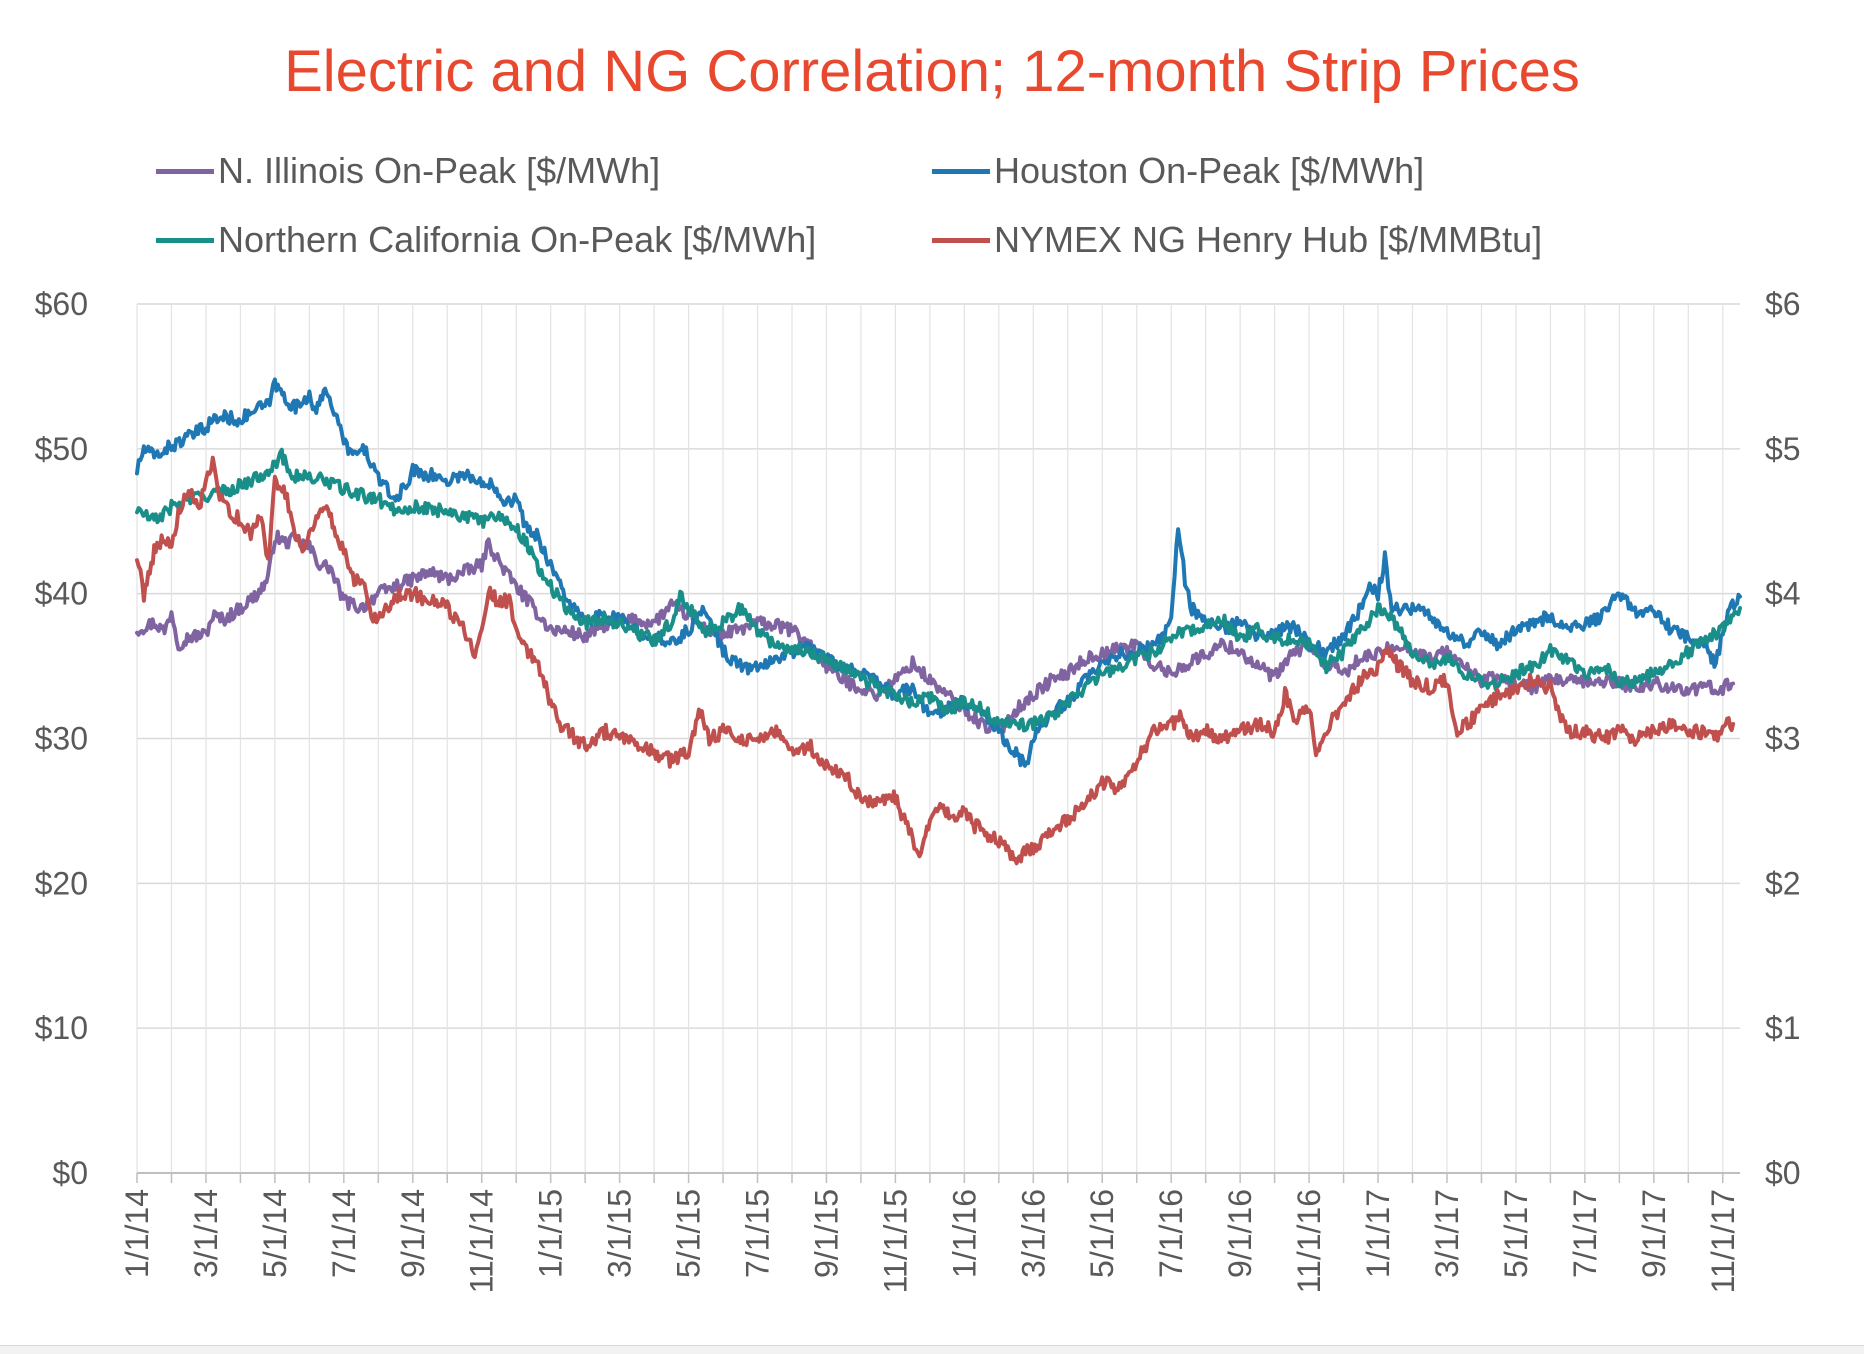 The image size is (1864, 1354). What do you see at coordinates (517, 239) in the screenshot?
I see `legend-label-northern-california: Northern California On-Peak [$/MWh]` at bounding box center [517, 239].